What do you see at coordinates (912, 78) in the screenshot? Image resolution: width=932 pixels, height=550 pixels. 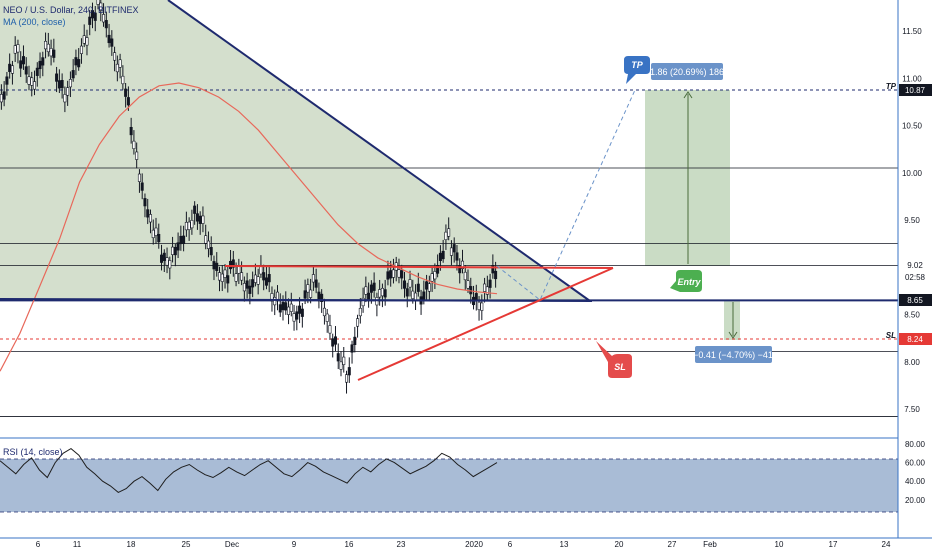 I see `price-tick-label: 11.00` at bounding box center [912, 78].